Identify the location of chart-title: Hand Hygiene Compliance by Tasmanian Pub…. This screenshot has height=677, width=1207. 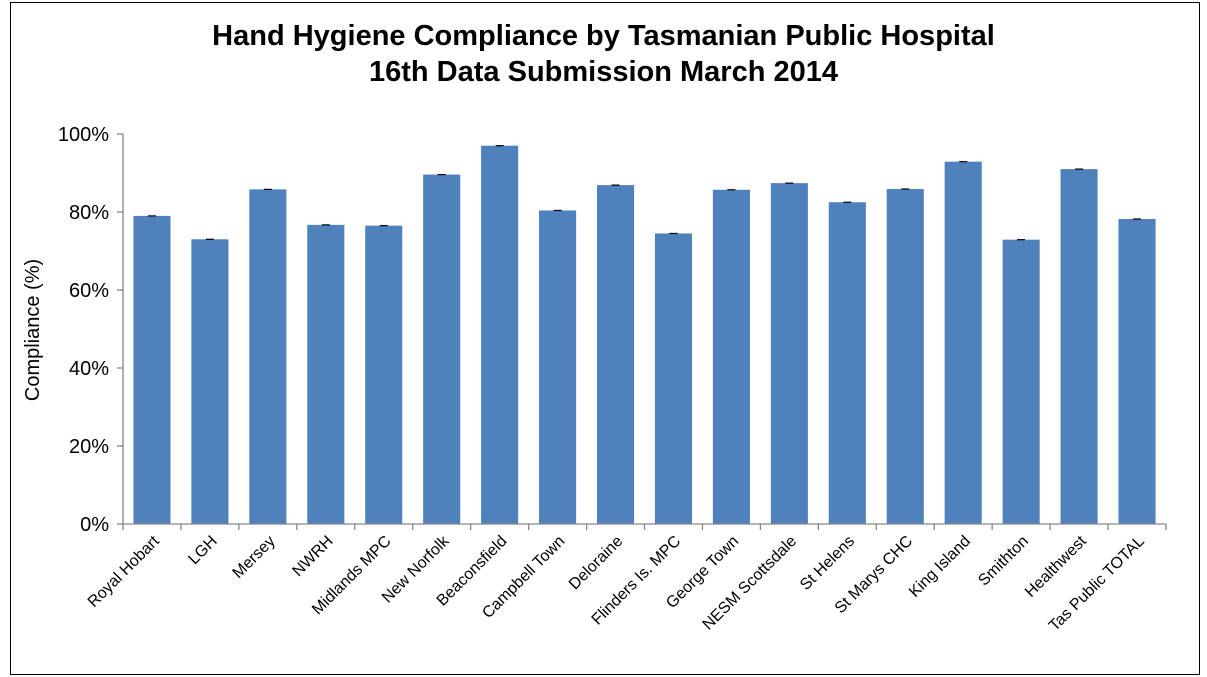
(603, 54).